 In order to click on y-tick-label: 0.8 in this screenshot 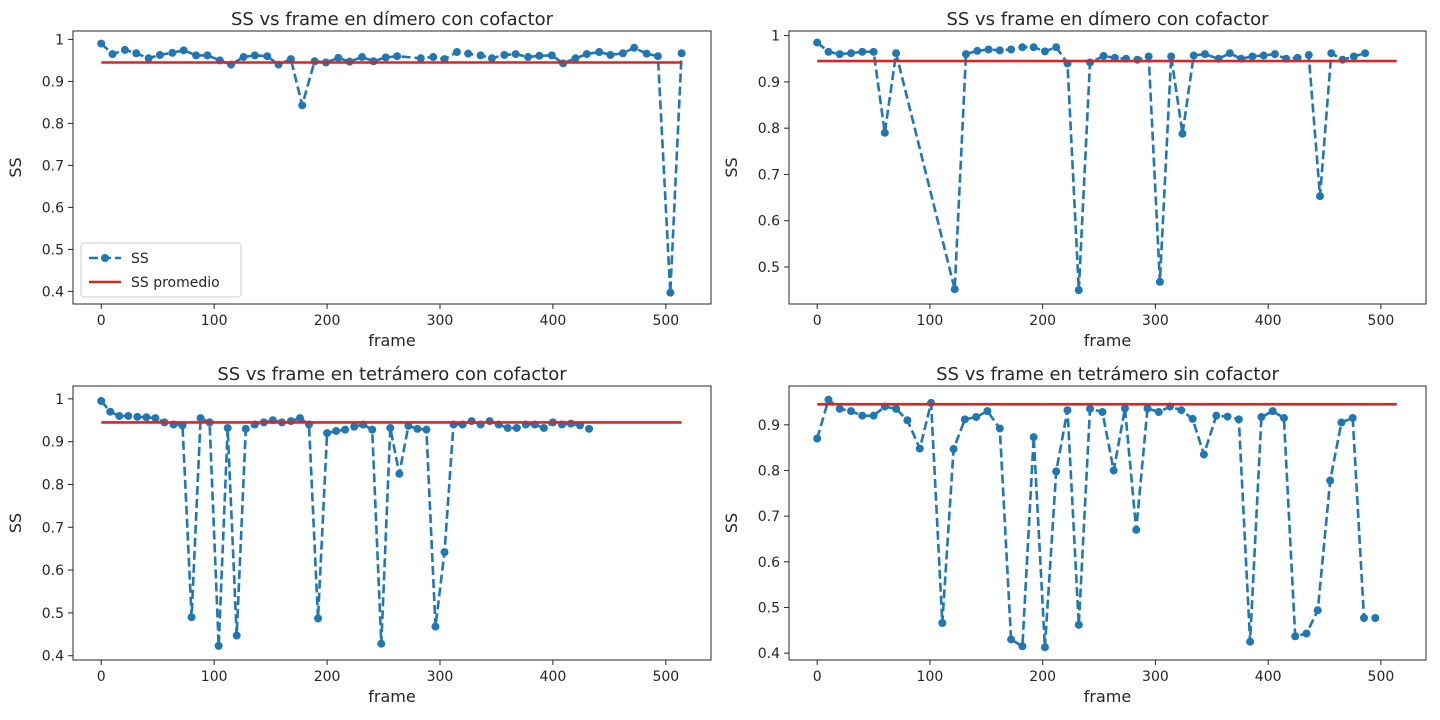, I will do `click(769, 471)`.